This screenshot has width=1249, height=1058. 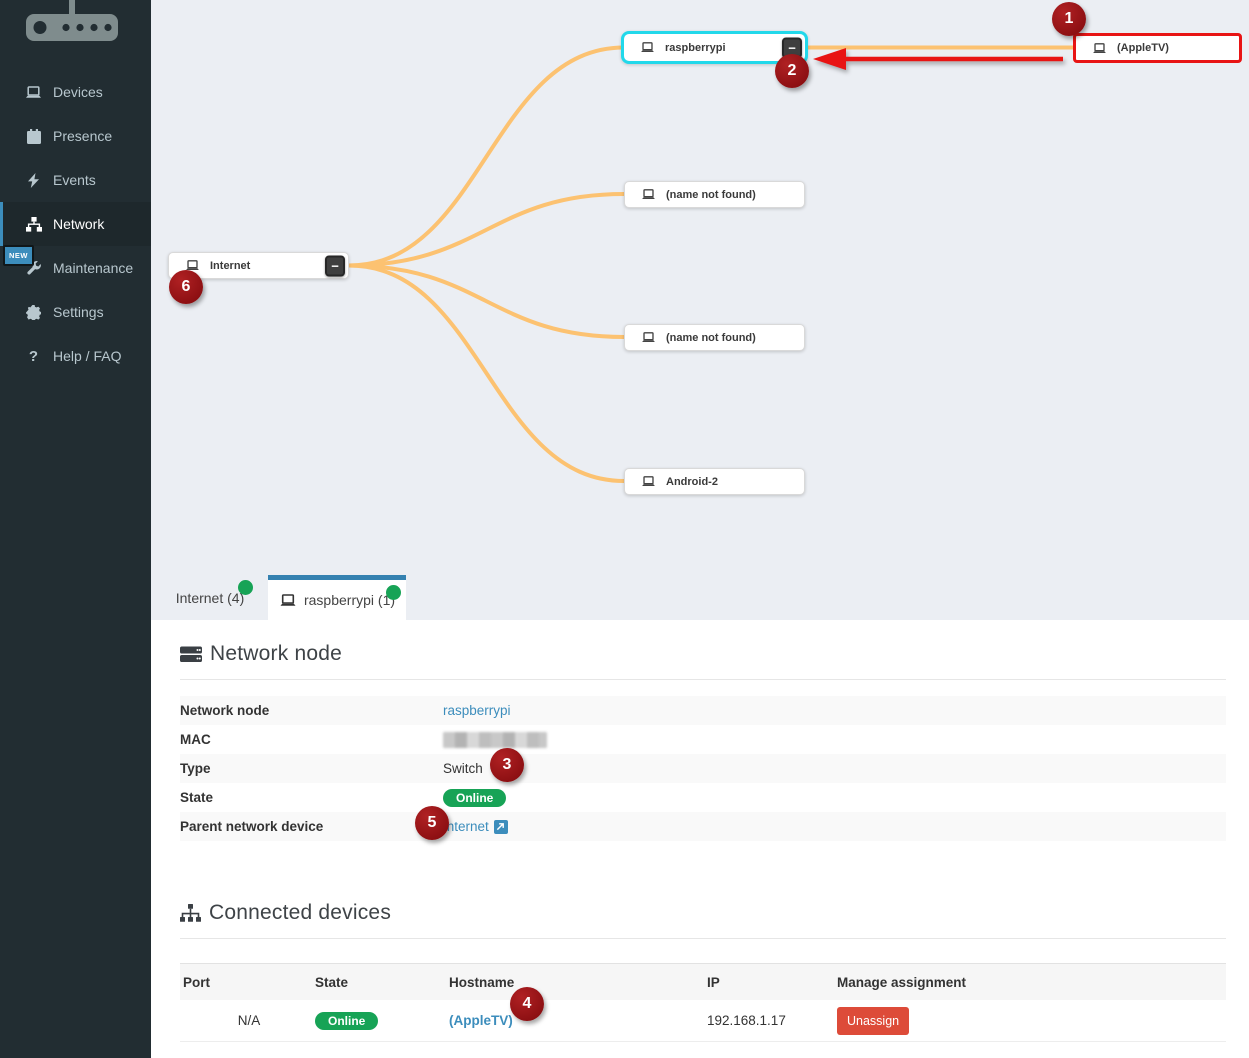 I want to click on network-node-link: raspberrypi, so click(x=477, y=710).